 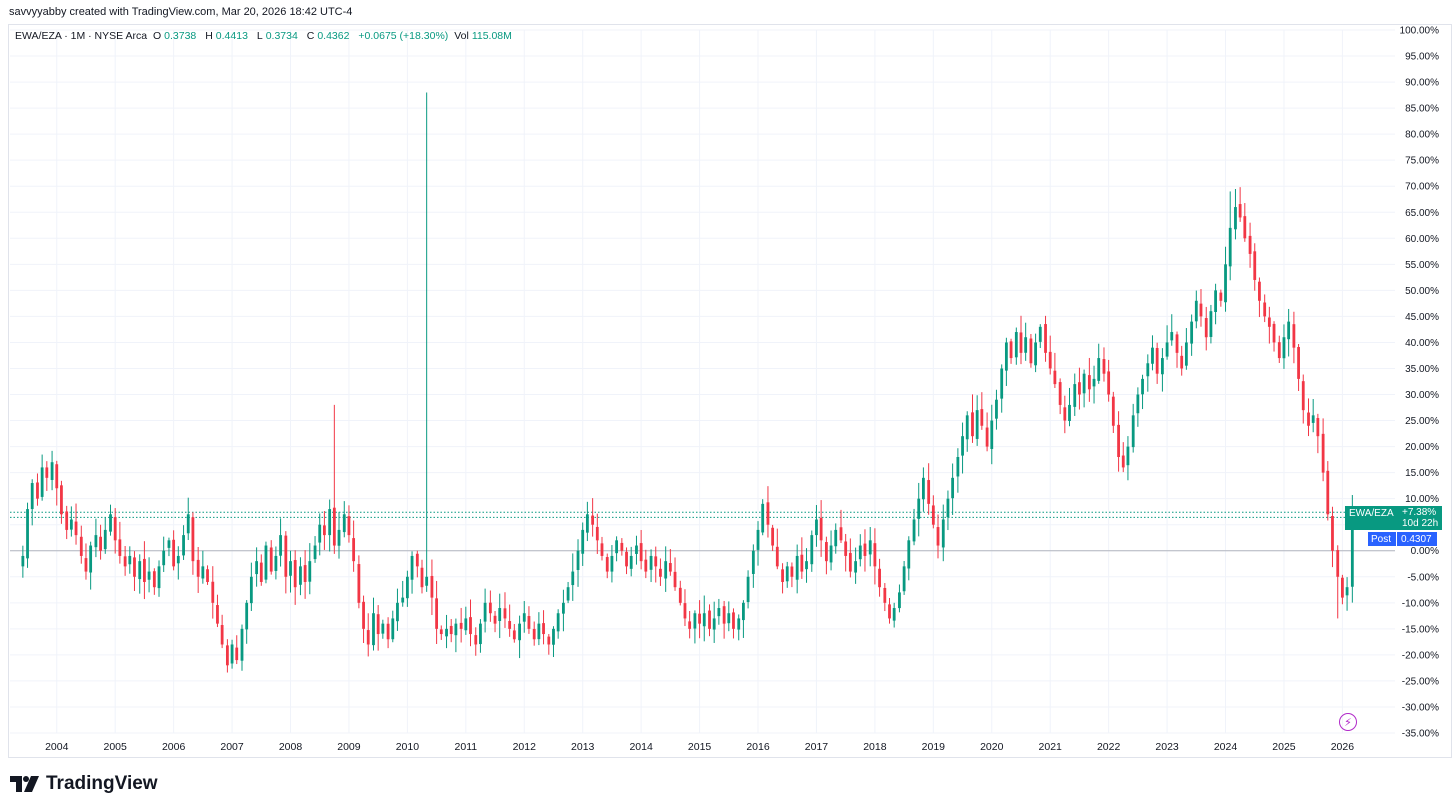 What do you see at coordinates (1417, 539) in the screenshot?
I see `post-price-badge: 0.4307` at bounding box center [1417, 539].